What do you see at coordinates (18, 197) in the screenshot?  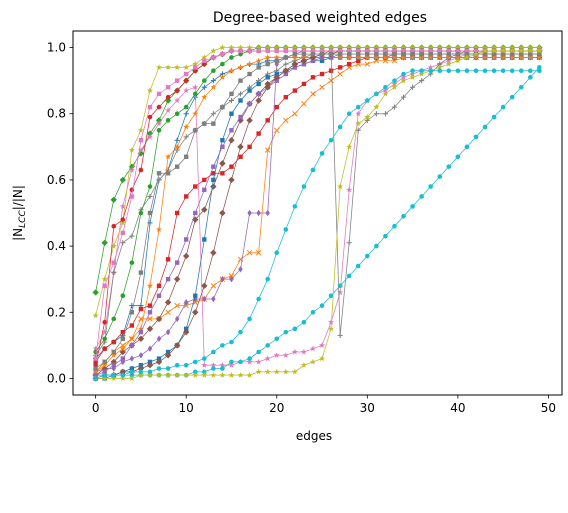 I see `y-axis-label-post: |/|N|` at bounding box center [18, 197].